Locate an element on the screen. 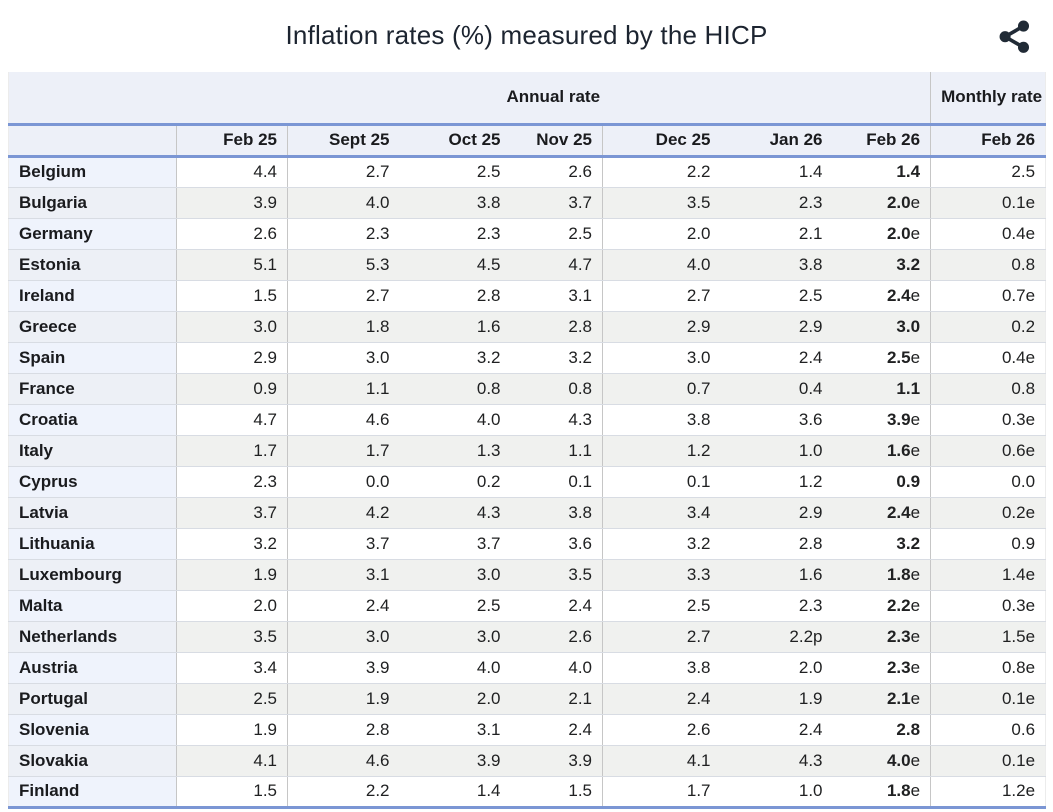  annual-value-cell: 1.8 is located at coordinates (343, 327).